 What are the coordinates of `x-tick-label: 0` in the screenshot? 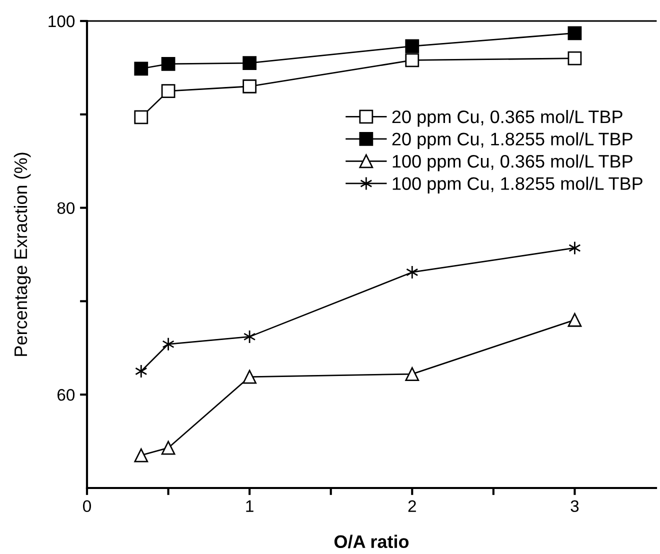 It's located at (87, 506).